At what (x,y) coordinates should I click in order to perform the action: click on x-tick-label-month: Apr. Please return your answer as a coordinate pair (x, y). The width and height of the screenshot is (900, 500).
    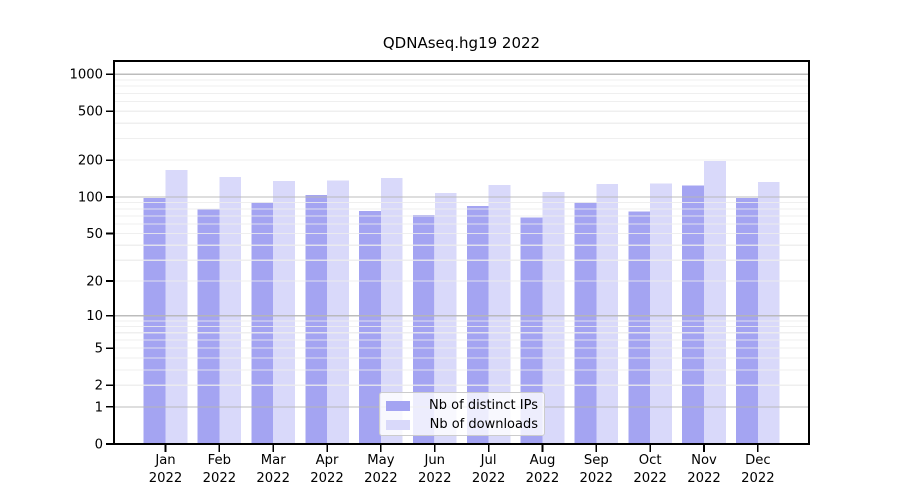
    Looking at the image, I should click on (327, 460).